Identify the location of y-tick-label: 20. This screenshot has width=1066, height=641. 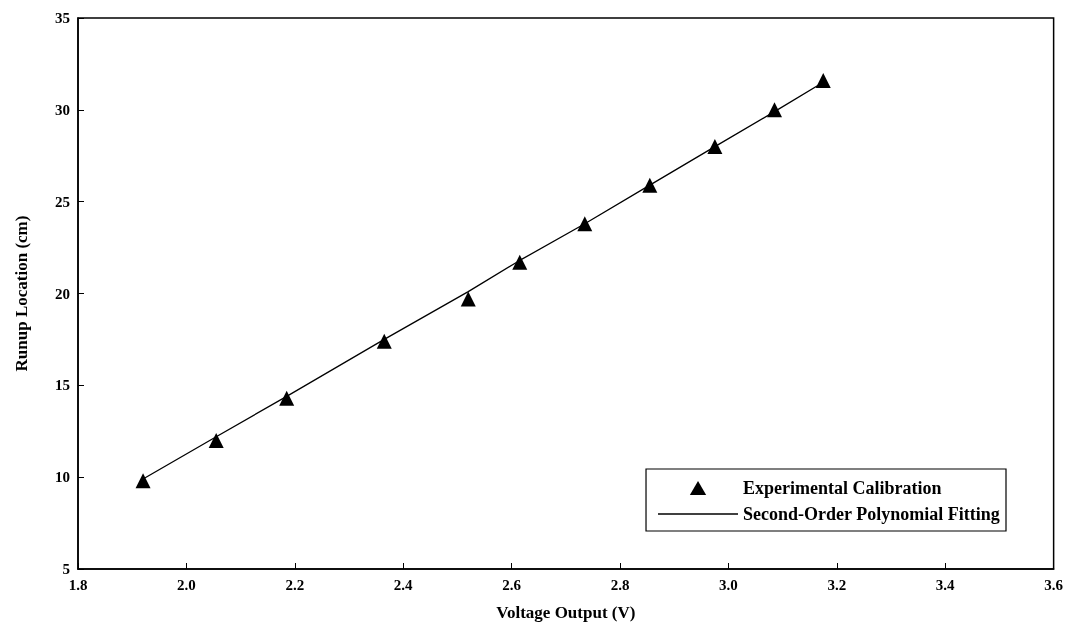
(62, 293).